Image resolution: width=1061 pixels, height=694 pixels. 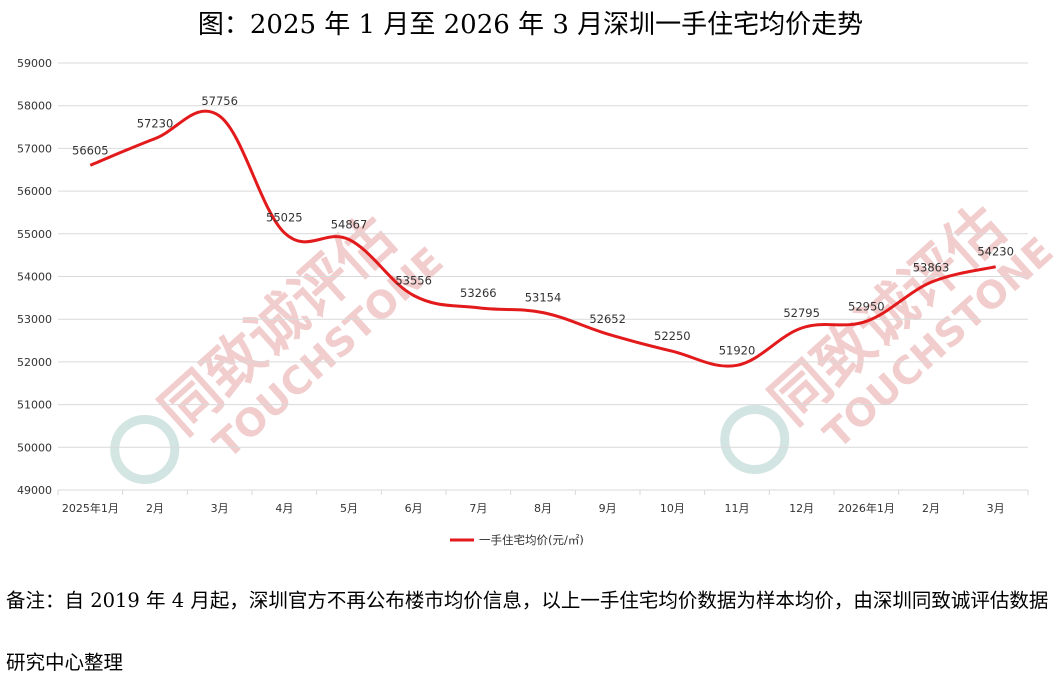 I want to click on data-label: 54867, so click(x=349, y=224).